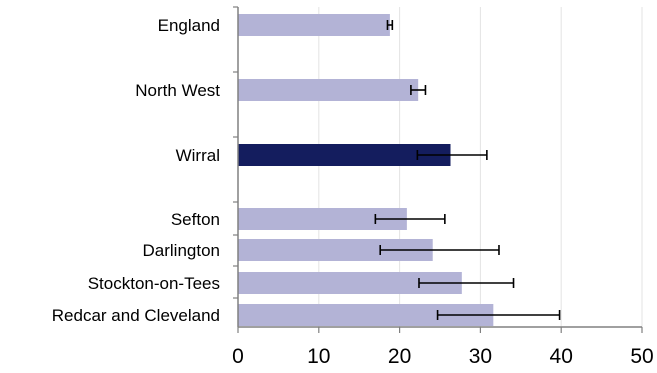 The width and height of the screenshot is (657, 373). I want to click on x-tick-label: 50, so click(641, 356).